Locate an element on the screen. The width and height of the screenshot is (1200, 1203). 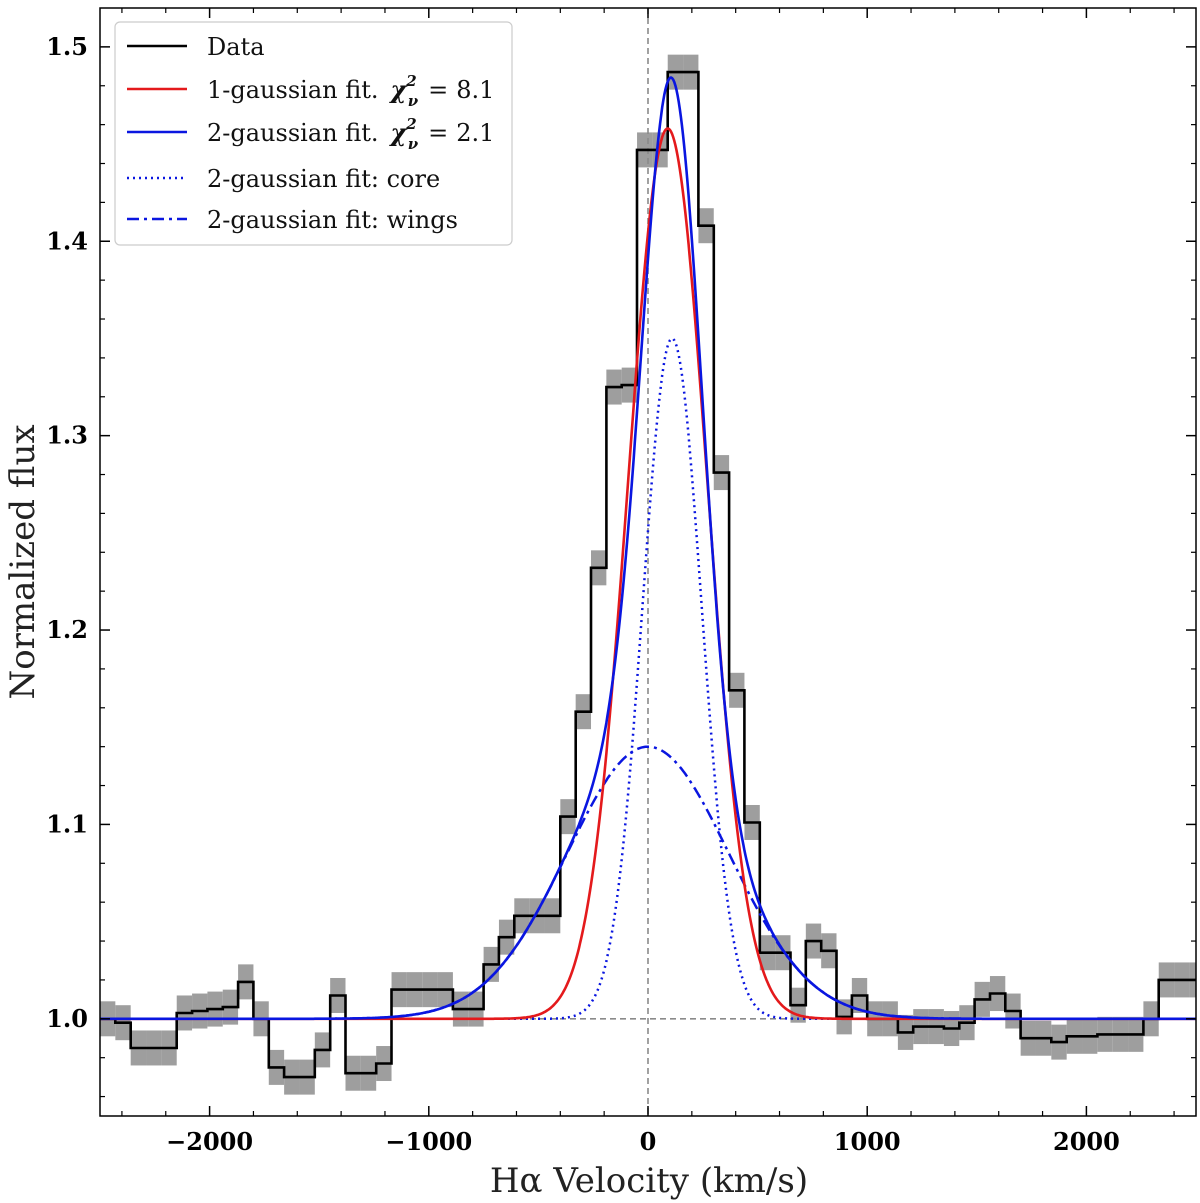
x-tick-label: 0 is located at coordinates (648, 1141).